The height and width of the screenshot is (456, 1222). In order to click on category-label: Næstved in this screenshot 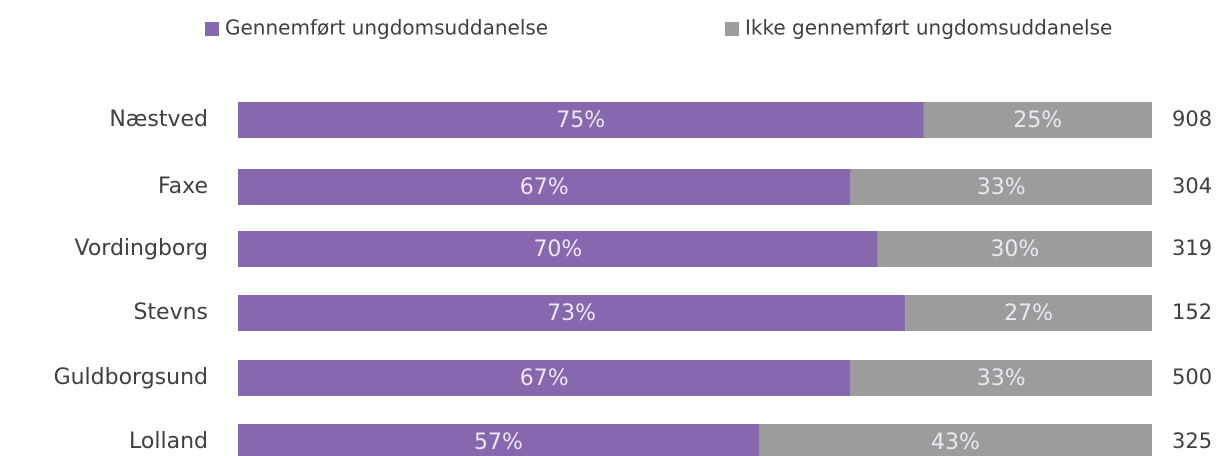, I will do `click(158, 119)`.